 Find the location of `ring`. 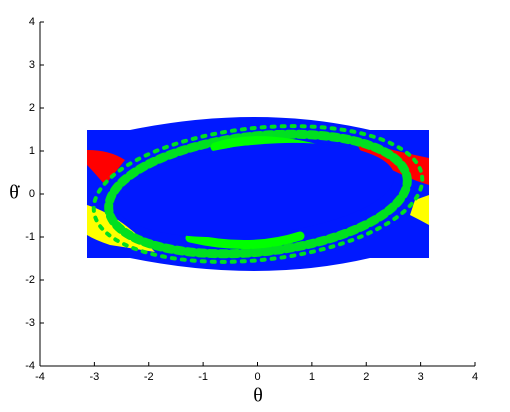

ring is located at coordinates (245, 240).